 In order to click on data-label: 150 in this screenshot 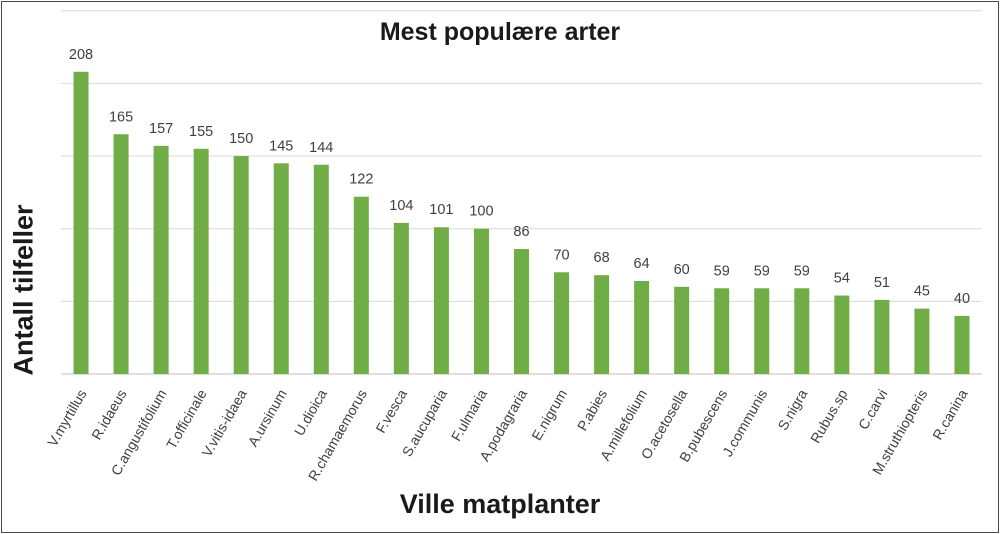, I will do `click(241, 139)`.